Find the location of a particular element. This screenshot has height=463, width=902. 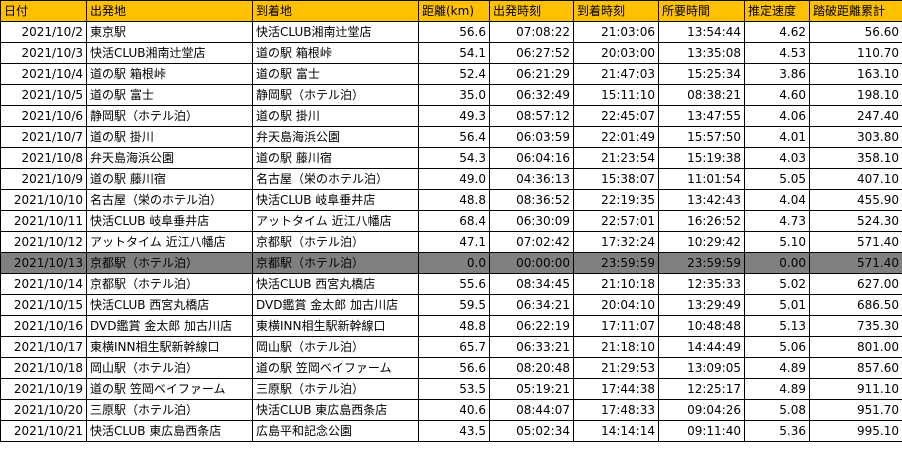

cell-speed: 4.60 is located at coordinates (777, 95).